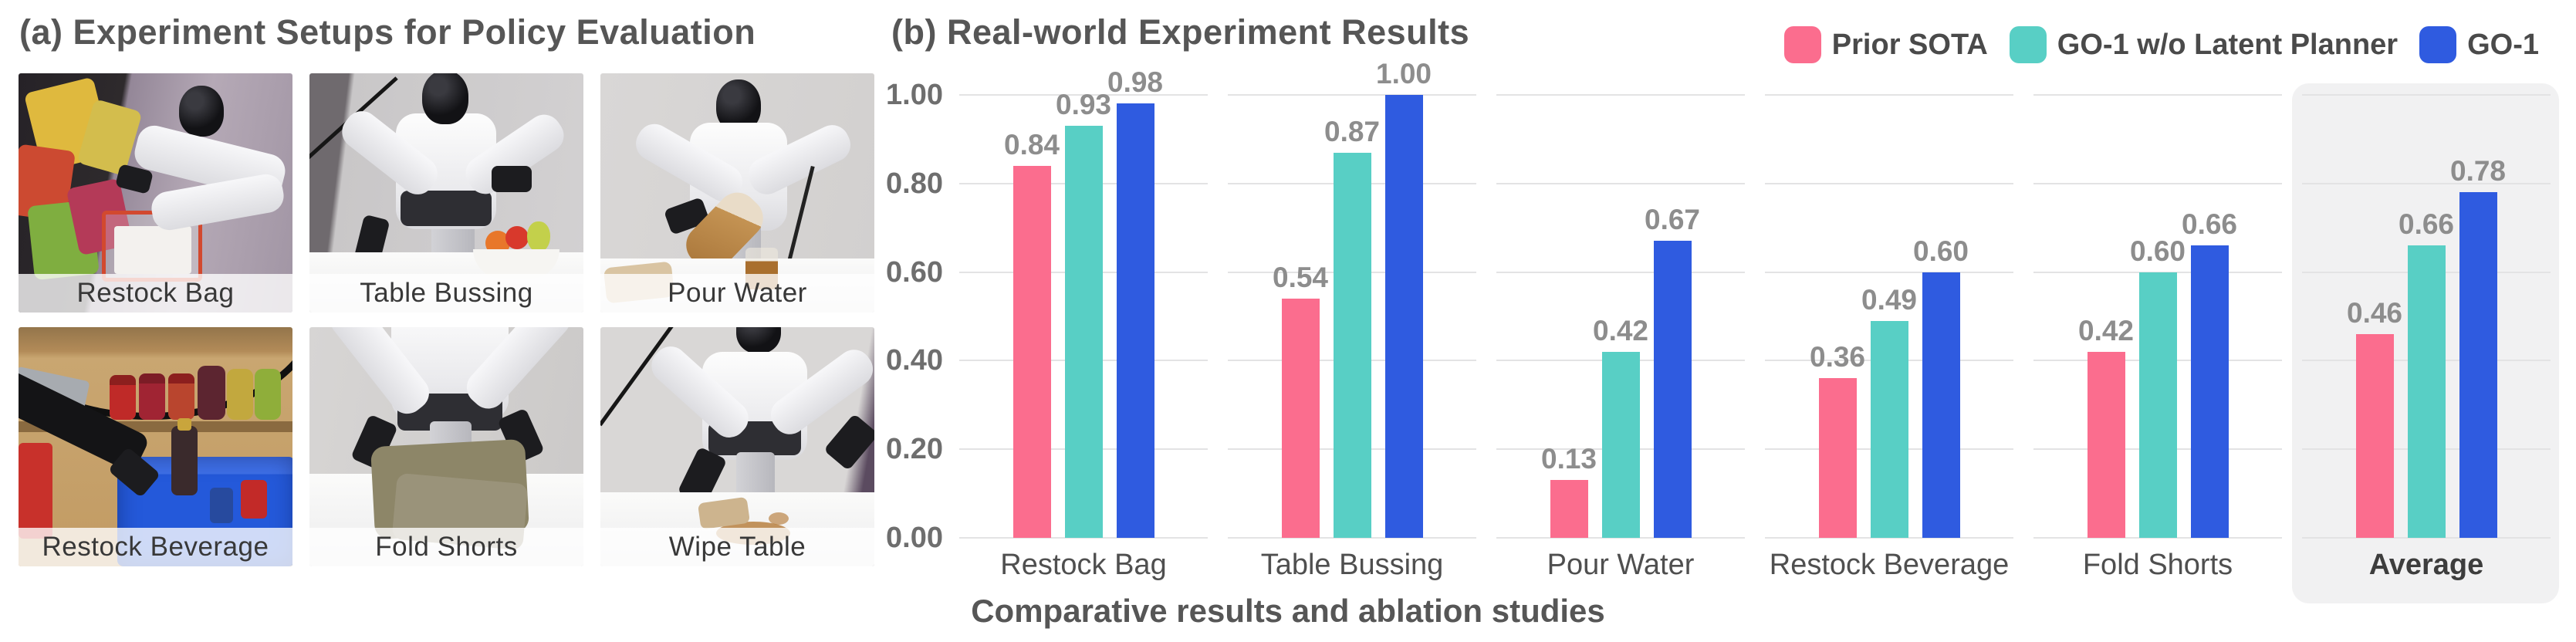 The width and height of the screenshot is (2576, 642). What do you see at coordinates (1288, 611) in the screenshot?
I see `chart-caption: Comparative results and ablation studies` at bounding box center [1288, 611].